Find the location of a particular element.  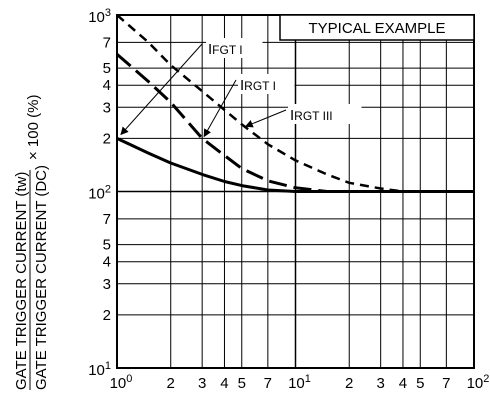

x-tick-labels: 100 2 3 4 5 7 10¹ 2 3 4 5 7 10² is located at coordinates (300, 382).